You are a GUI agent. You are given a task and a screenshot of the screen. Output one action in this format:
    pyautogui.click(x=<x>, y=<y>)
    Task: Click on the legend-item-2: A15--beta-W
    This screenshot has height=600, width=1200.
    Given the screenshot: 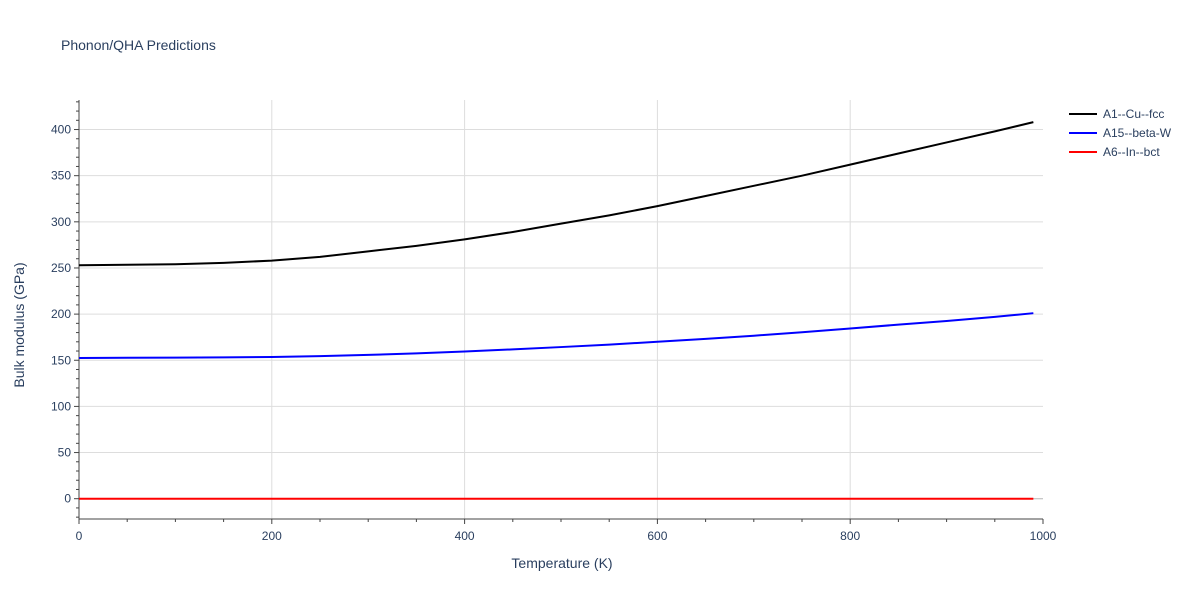 What is the action you would take?
    pyautogui.click(x=1120, y=133)
    